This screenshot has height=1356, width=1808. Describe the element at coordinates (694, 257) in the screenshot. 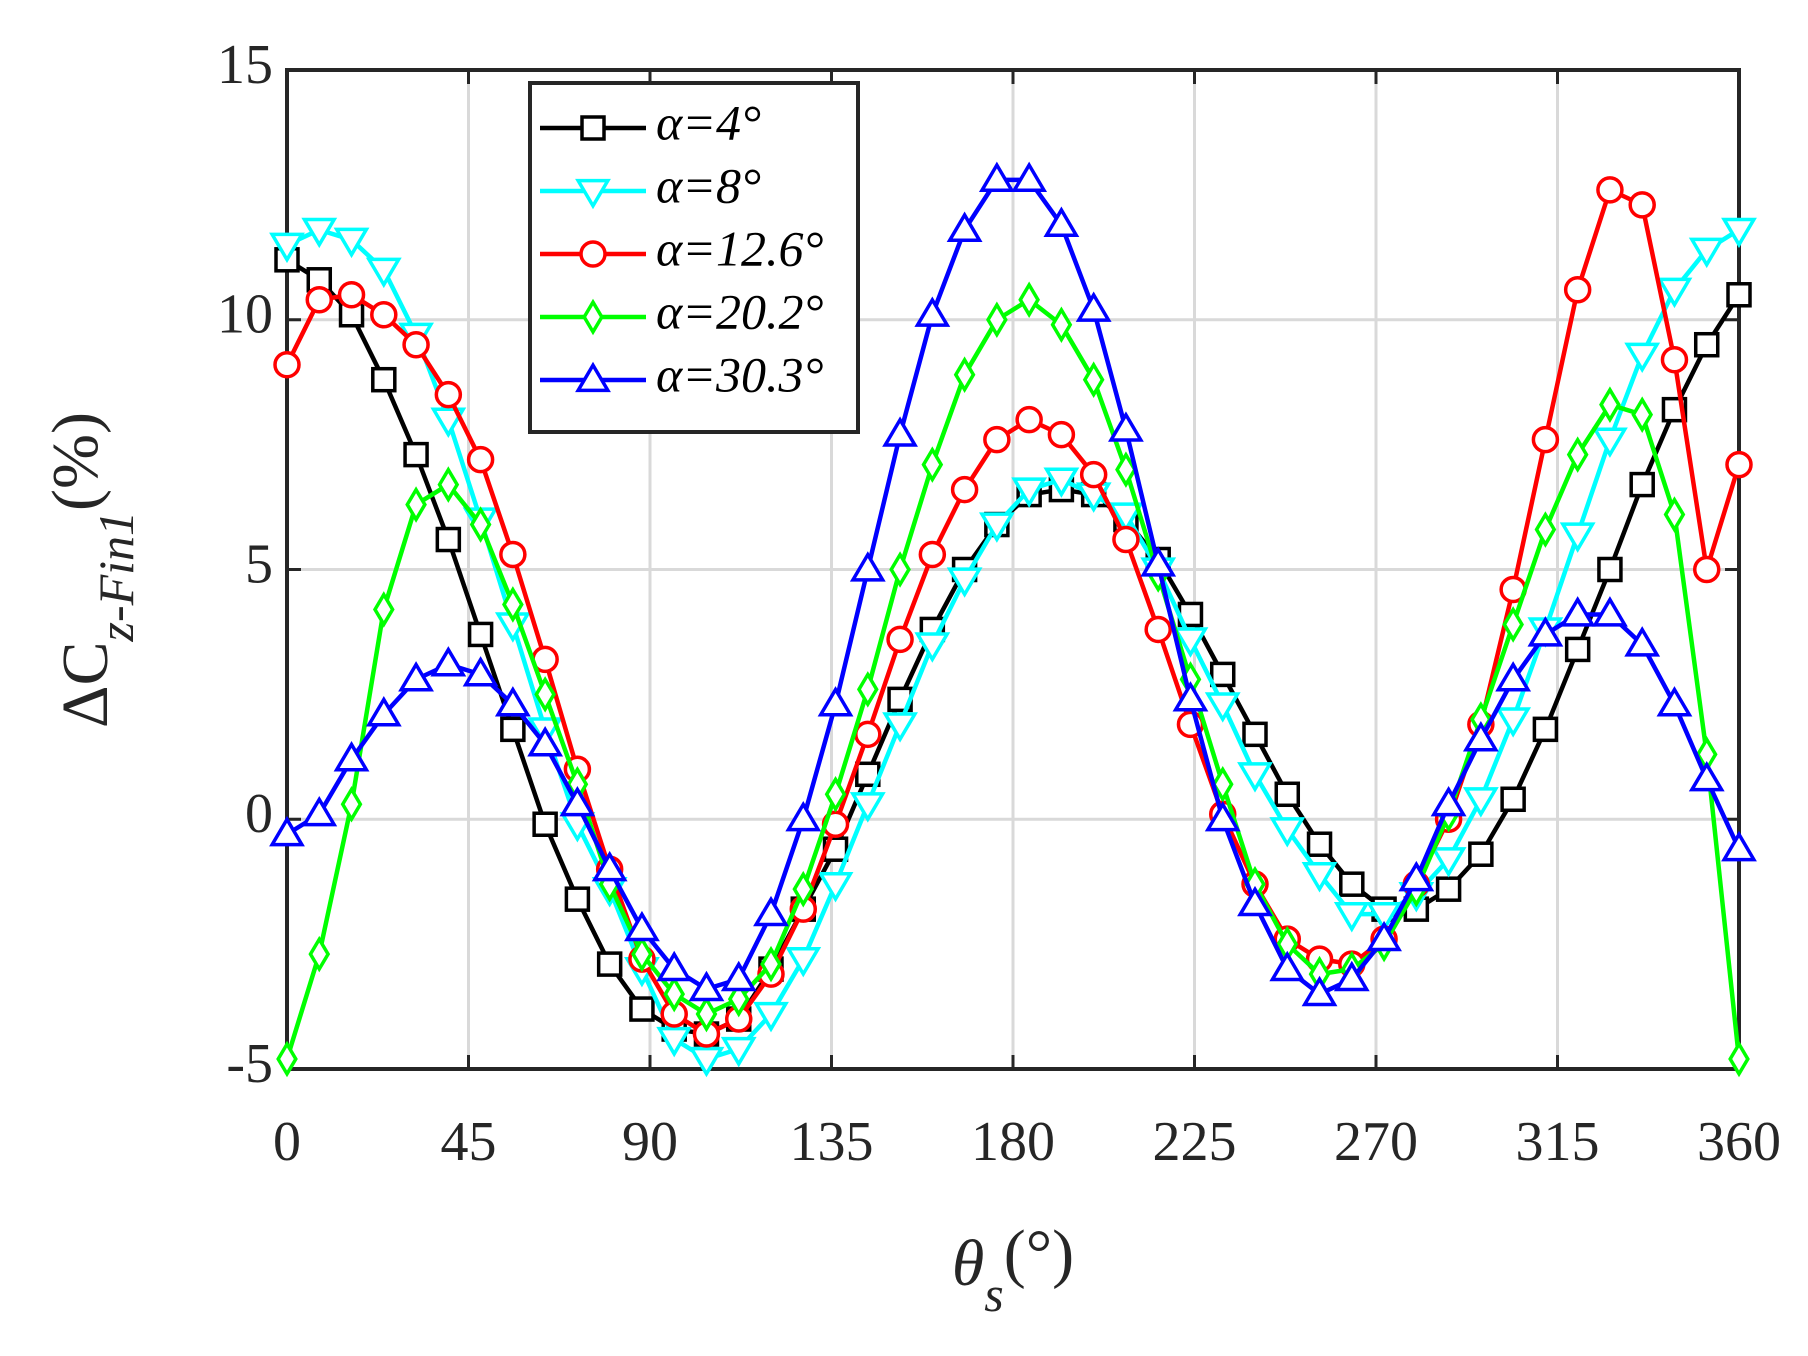

I see `legend: α=4° α=8° α=12.6° α=20.2° α=30.3°` at that location.